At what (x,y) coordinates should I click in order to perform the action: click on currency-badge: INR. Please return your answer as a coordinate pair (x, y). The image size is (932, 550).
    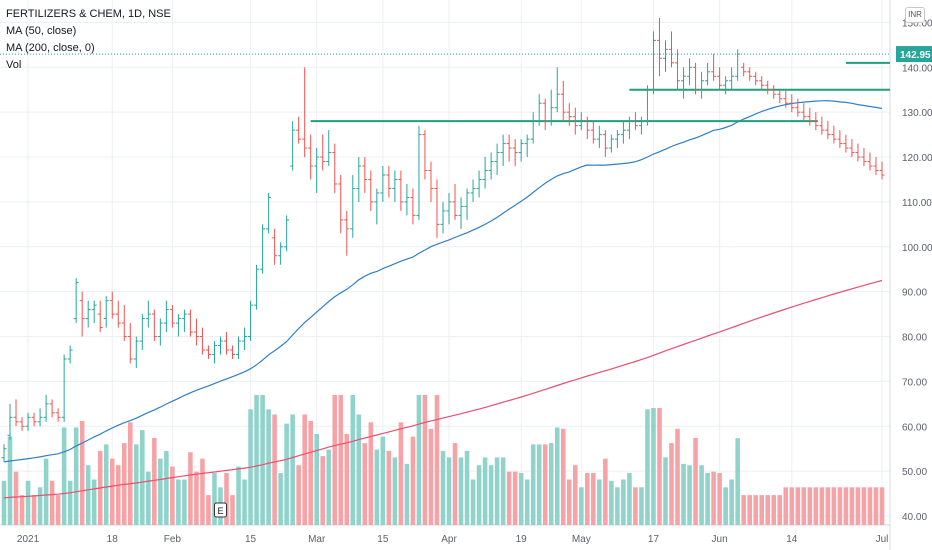
    Looking at the image, I should click on (915, 15).